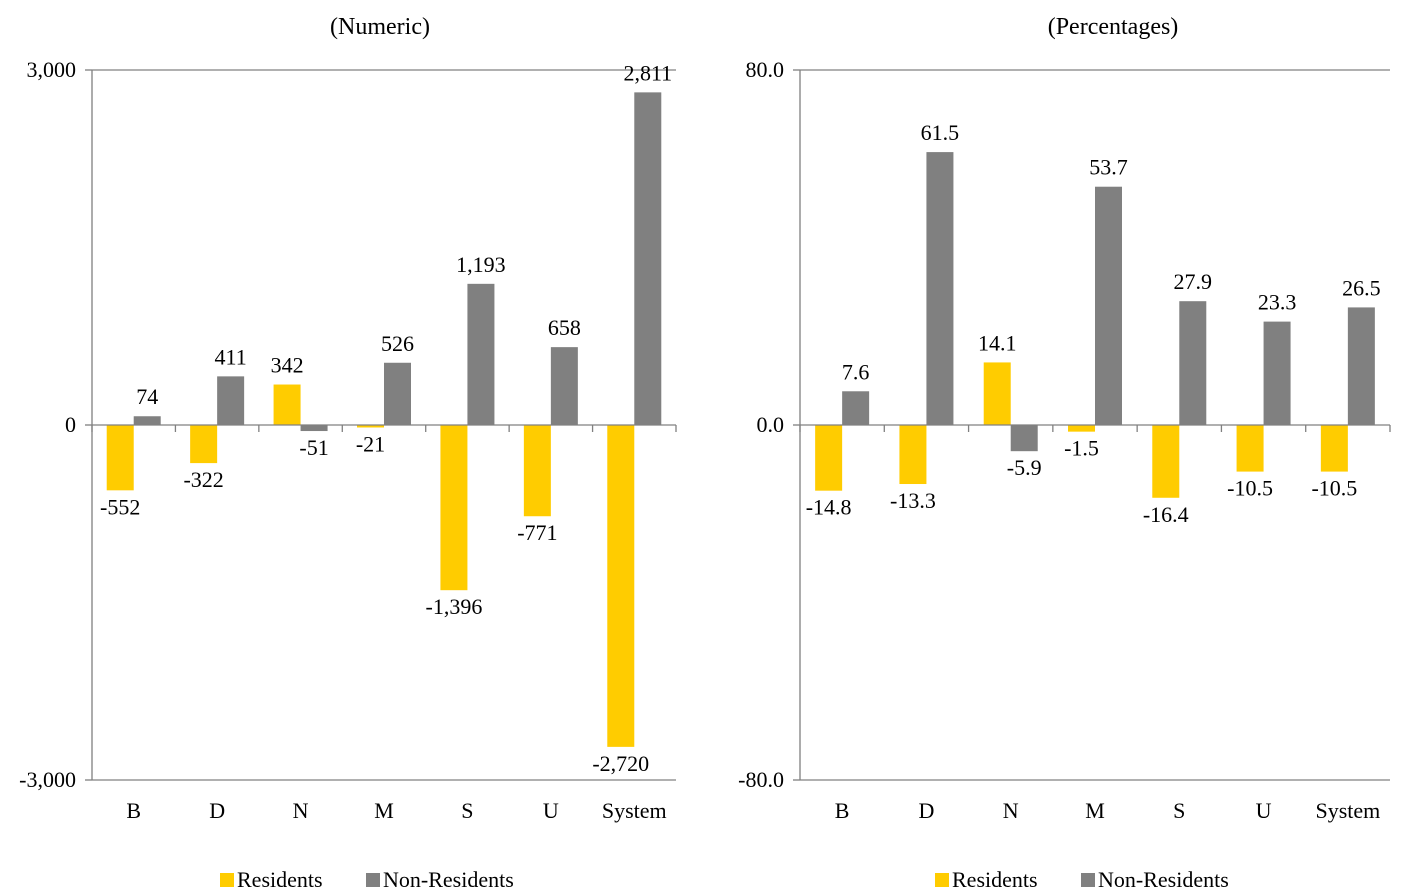  What do you see at coordinates (1361, 287) in the screenshot?
I see `non-residents-label-system: 26.5` at bounding box center [1361, 287].